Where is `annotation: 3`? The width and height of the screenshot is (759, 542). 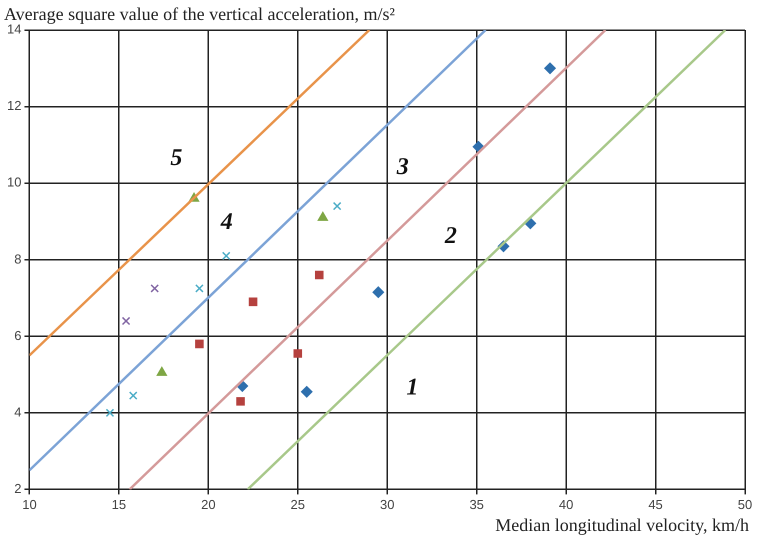
annotation: 3 is located at coordinates (402, 167).